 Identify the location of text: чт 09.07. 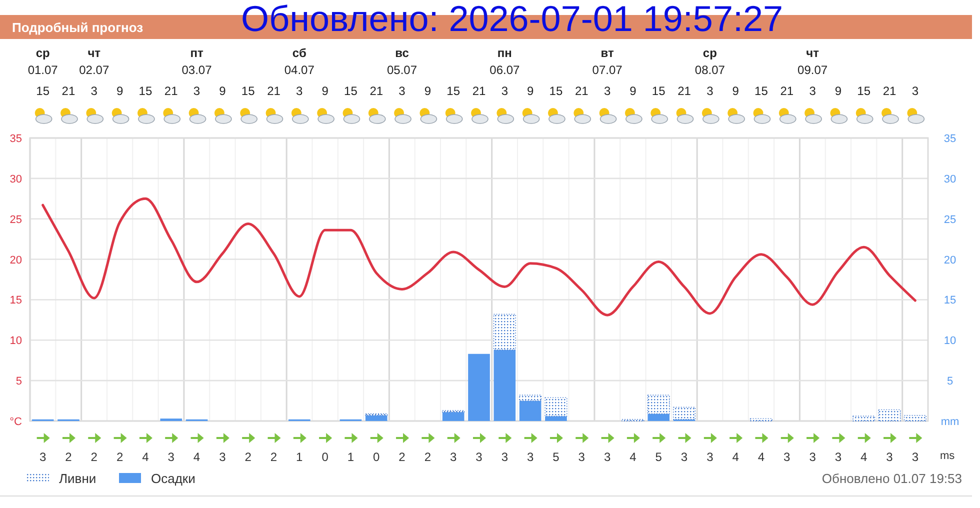
(813, 61).